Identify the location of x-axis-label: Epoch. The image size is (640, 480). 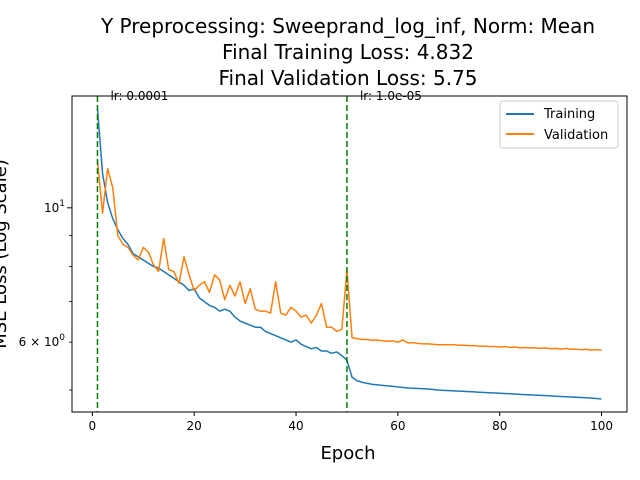
(347, 453).